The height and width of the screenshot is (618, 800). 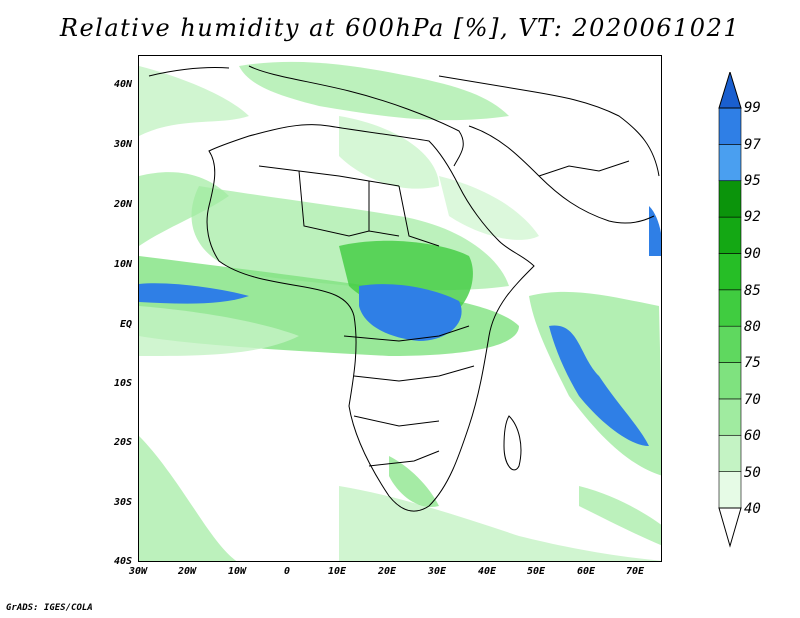 What do you see at coordinates (122, 561) in the screenshot?
I see `lat-label-40s: 40S` at bounding box center [122, 561].